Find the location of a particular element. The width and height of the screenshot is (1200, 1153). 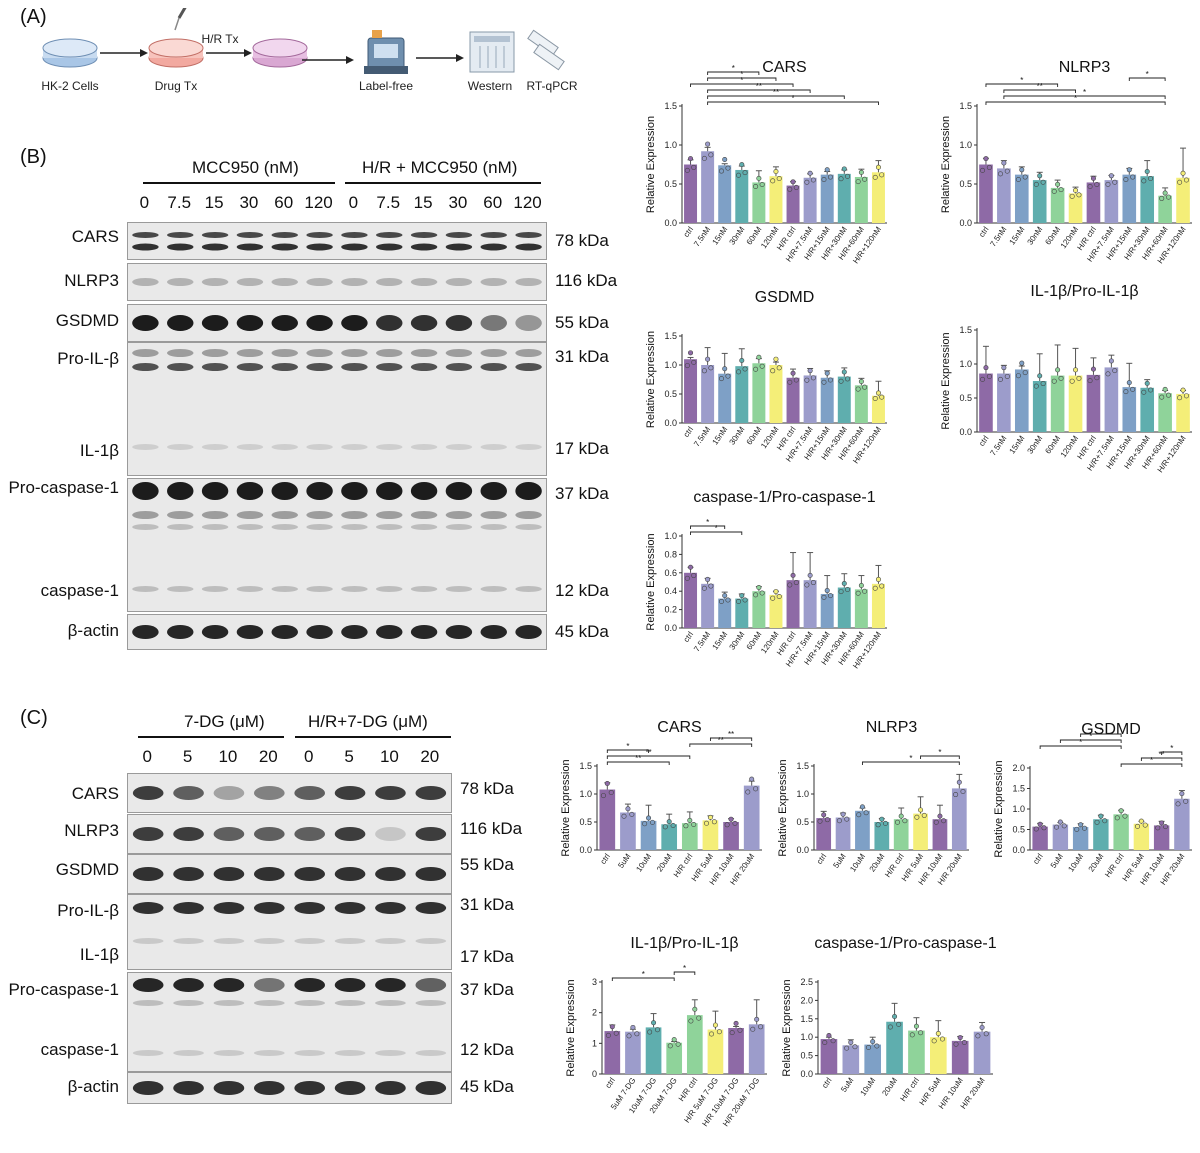

protein-label: β-actin is located at coordinates (93, 630).